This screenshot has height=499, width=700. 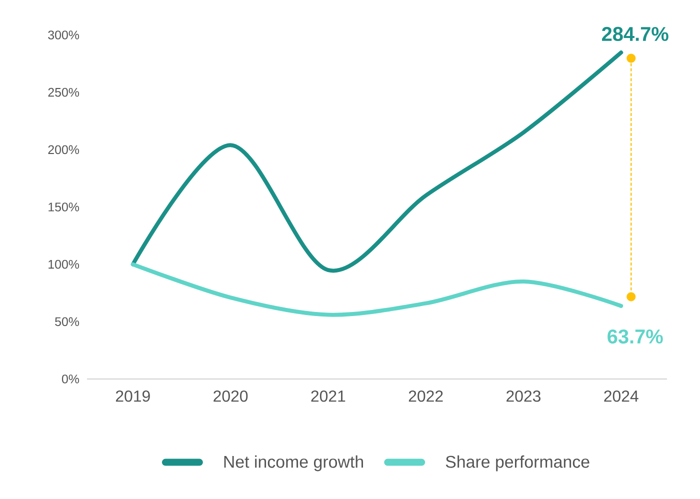 I want to click on line-series, so click(x=377, y=289).